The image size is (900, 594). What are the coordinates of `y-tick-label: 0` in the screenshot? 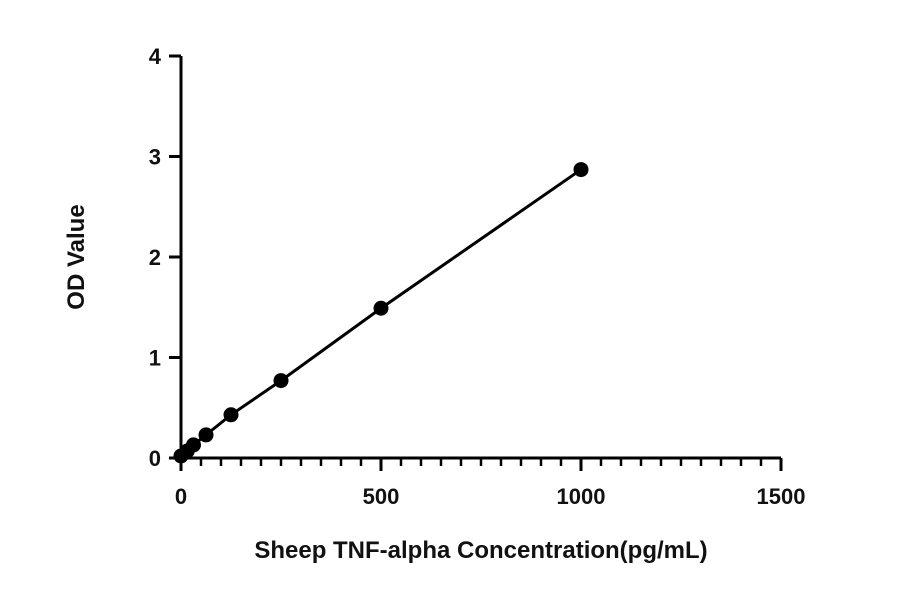 It's located at (155, 458).